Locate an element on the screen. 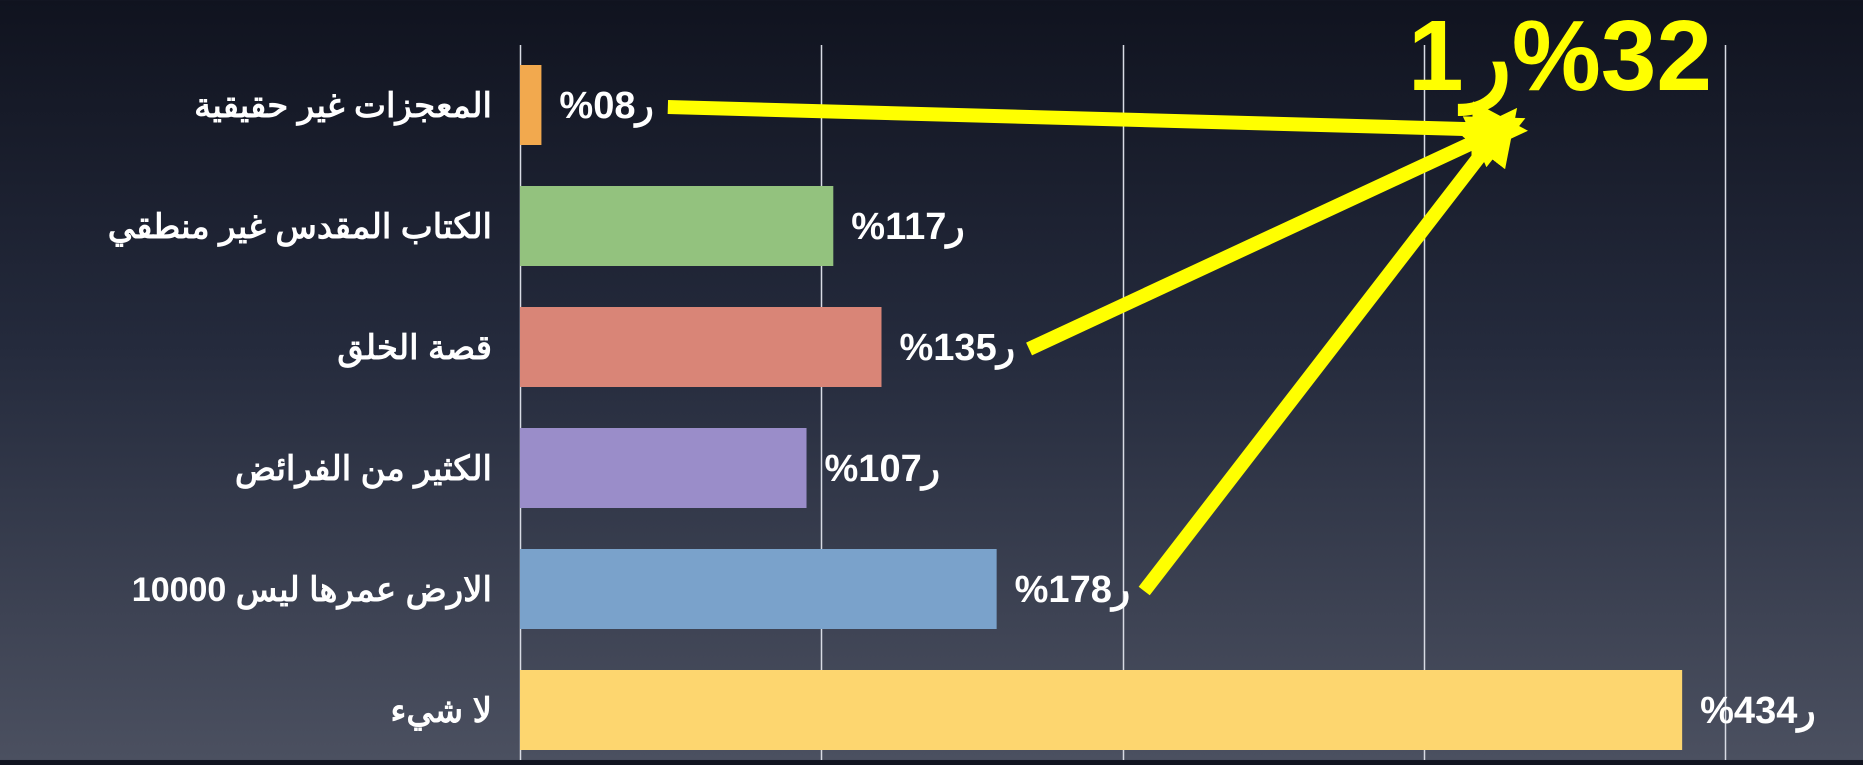 This screenshot has height=765, width=1863. annotation-label: %32ر1 is located at coordinates (1560, 58).